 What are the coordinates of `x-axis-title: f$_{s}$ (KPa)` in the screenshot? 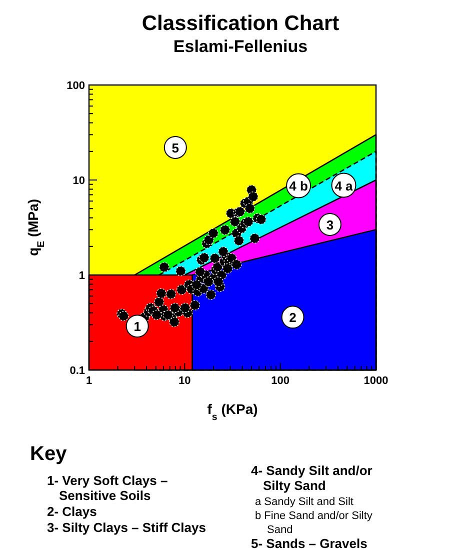 It's located at (232, 411).